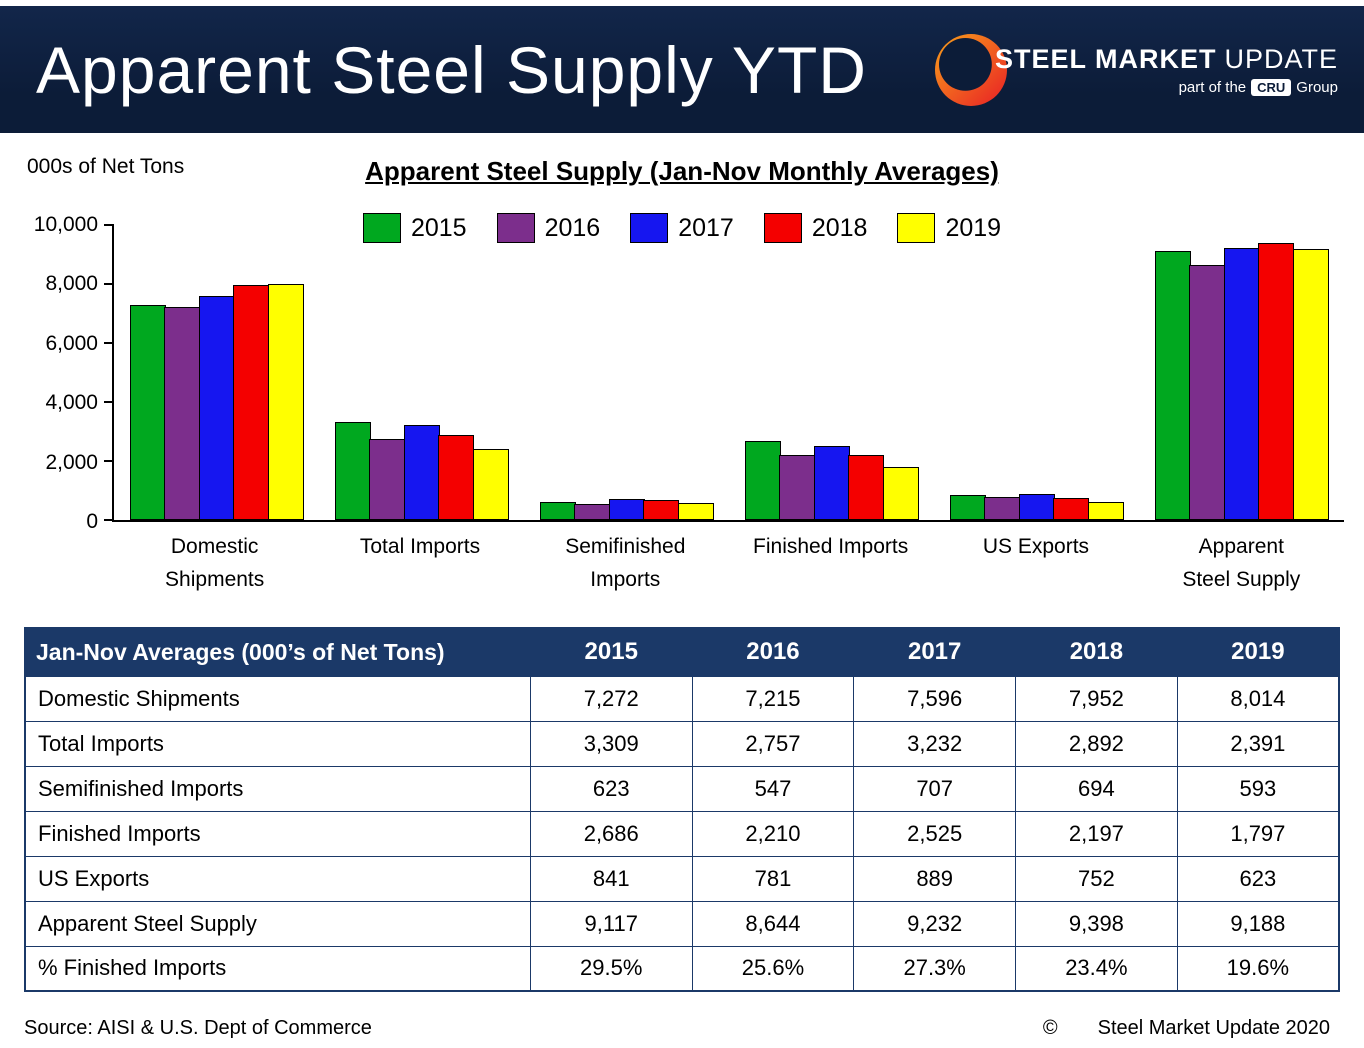  Describe the element at coordinates (451, 69) in the screenshot. I see `page-title: Apparent Steel Supply YTD` at that location.